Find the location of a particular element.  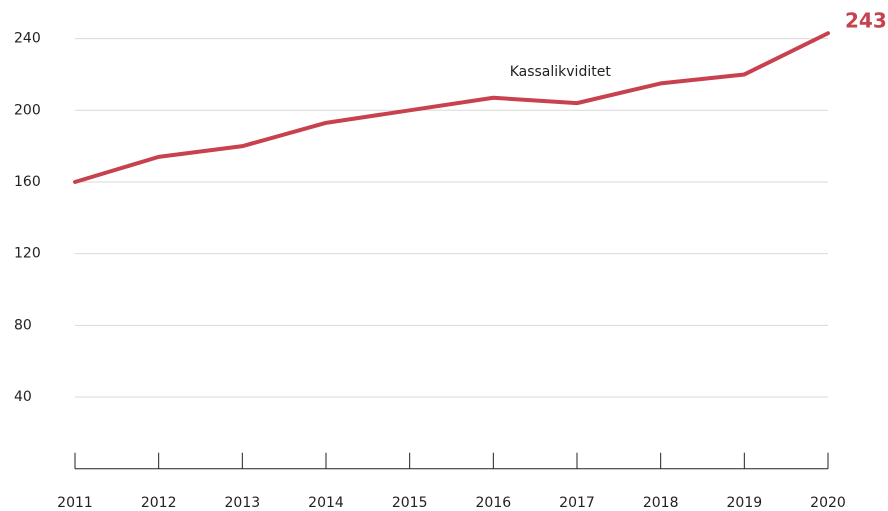

series-label: Kassalikviditet is located at coordinates (561, 72).